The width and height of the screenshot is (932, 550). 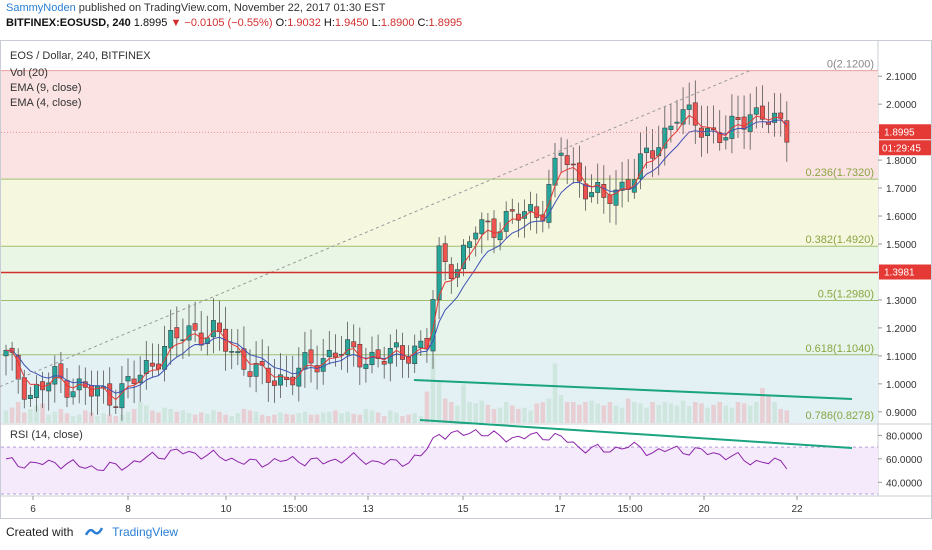 What do you see at coordinates (145, 532) in the screenshot?
I see `tradingview-brand: TradingView` at bounding box center [145, 532].